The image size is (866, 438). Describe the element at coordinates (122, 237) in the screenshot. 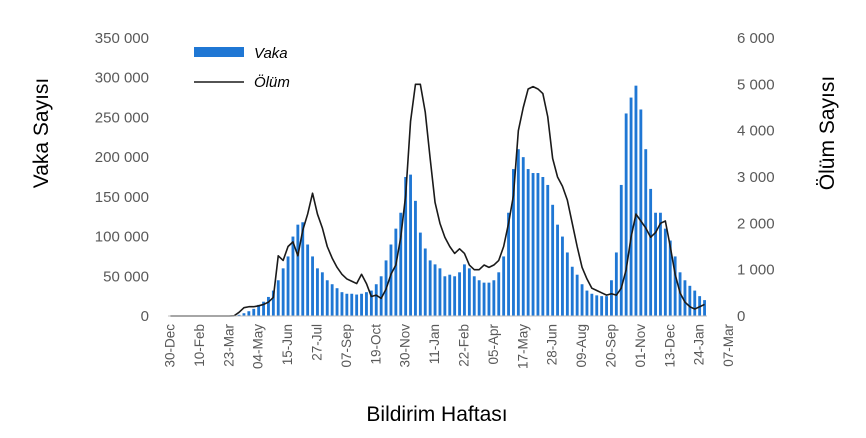

I see `y-axis-left-tick-label: 100 000` at that location.